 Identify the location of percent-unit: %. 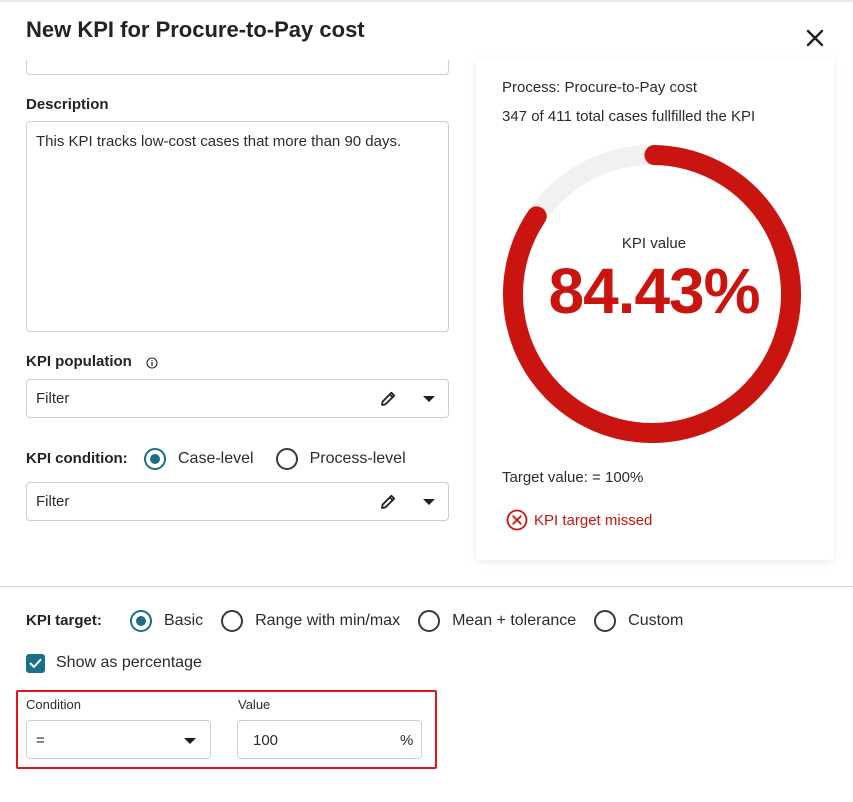
(407, 740).